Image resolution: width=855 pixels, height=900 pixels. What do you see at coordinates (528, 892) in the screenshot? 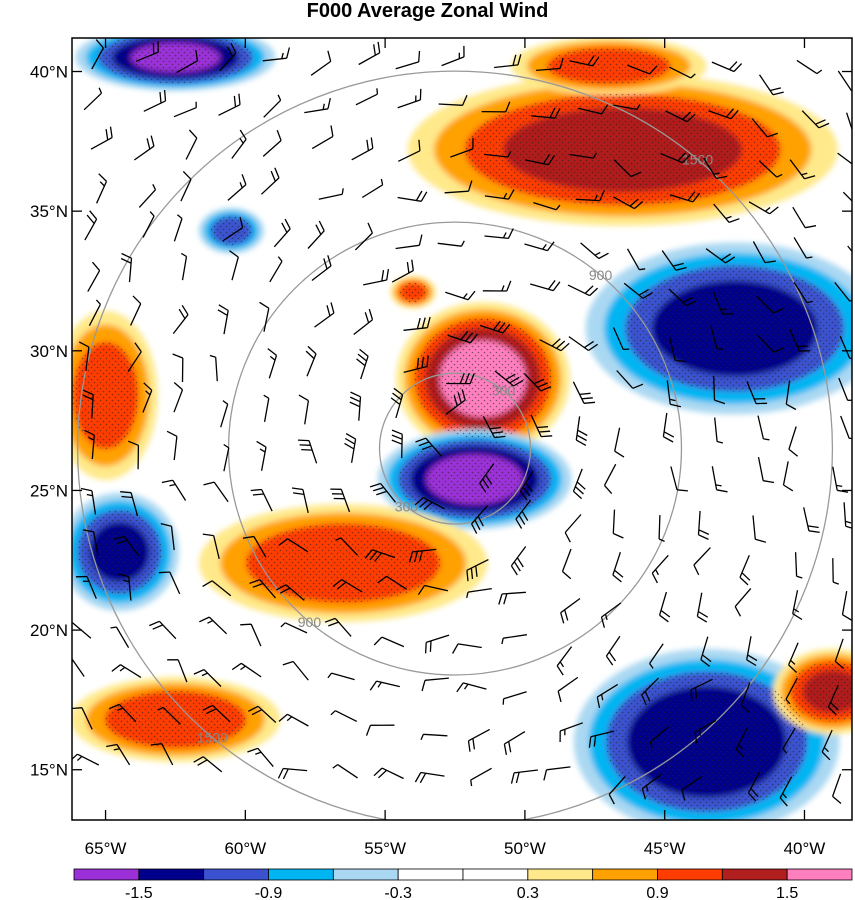
I see `colorbar-label: 0.3` at bounding box center [528, 892].